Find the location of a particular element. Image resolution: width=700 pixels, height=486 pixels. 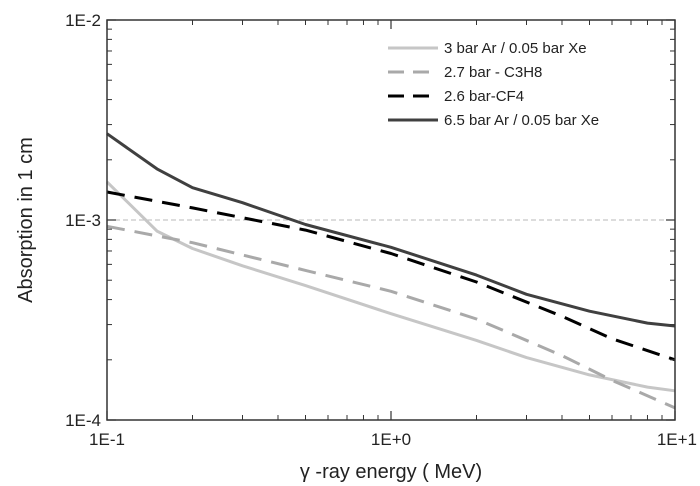

x-tick-label: 1E+0 is located at coordinates (391, 439).